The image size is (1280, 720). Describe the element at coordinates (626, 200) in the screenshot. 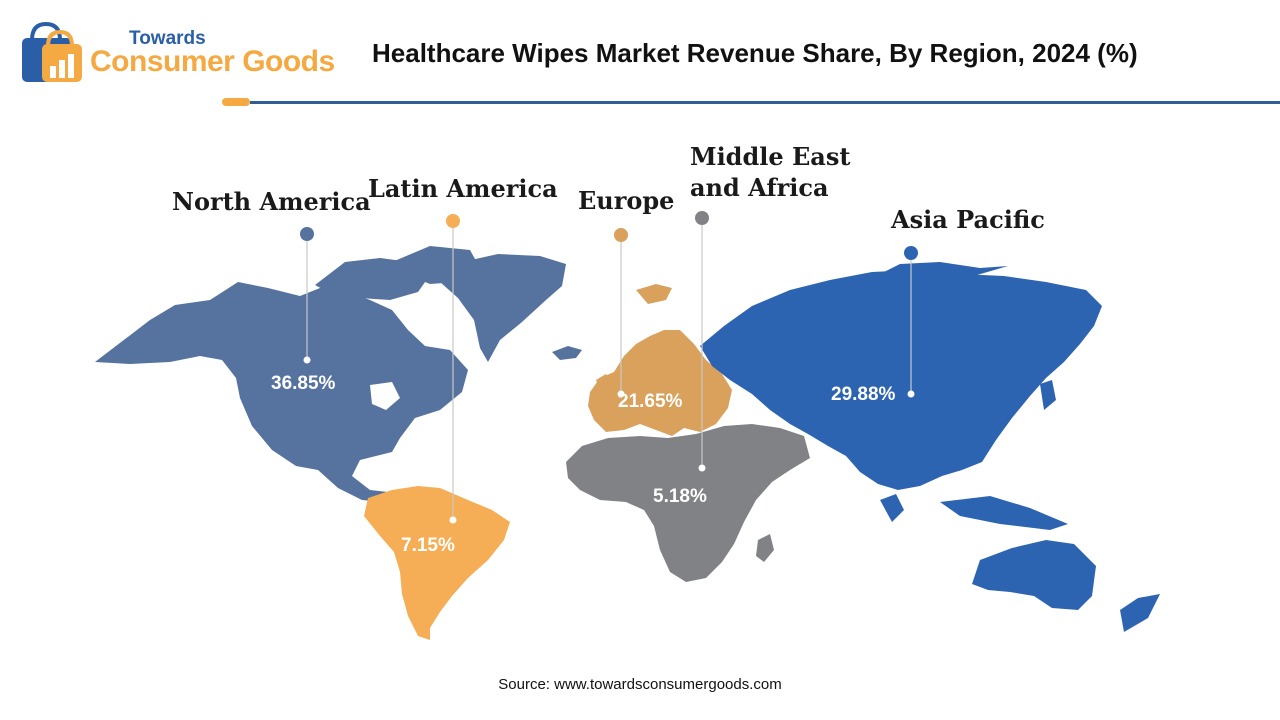

I see `label-europe: Europe` at that location.